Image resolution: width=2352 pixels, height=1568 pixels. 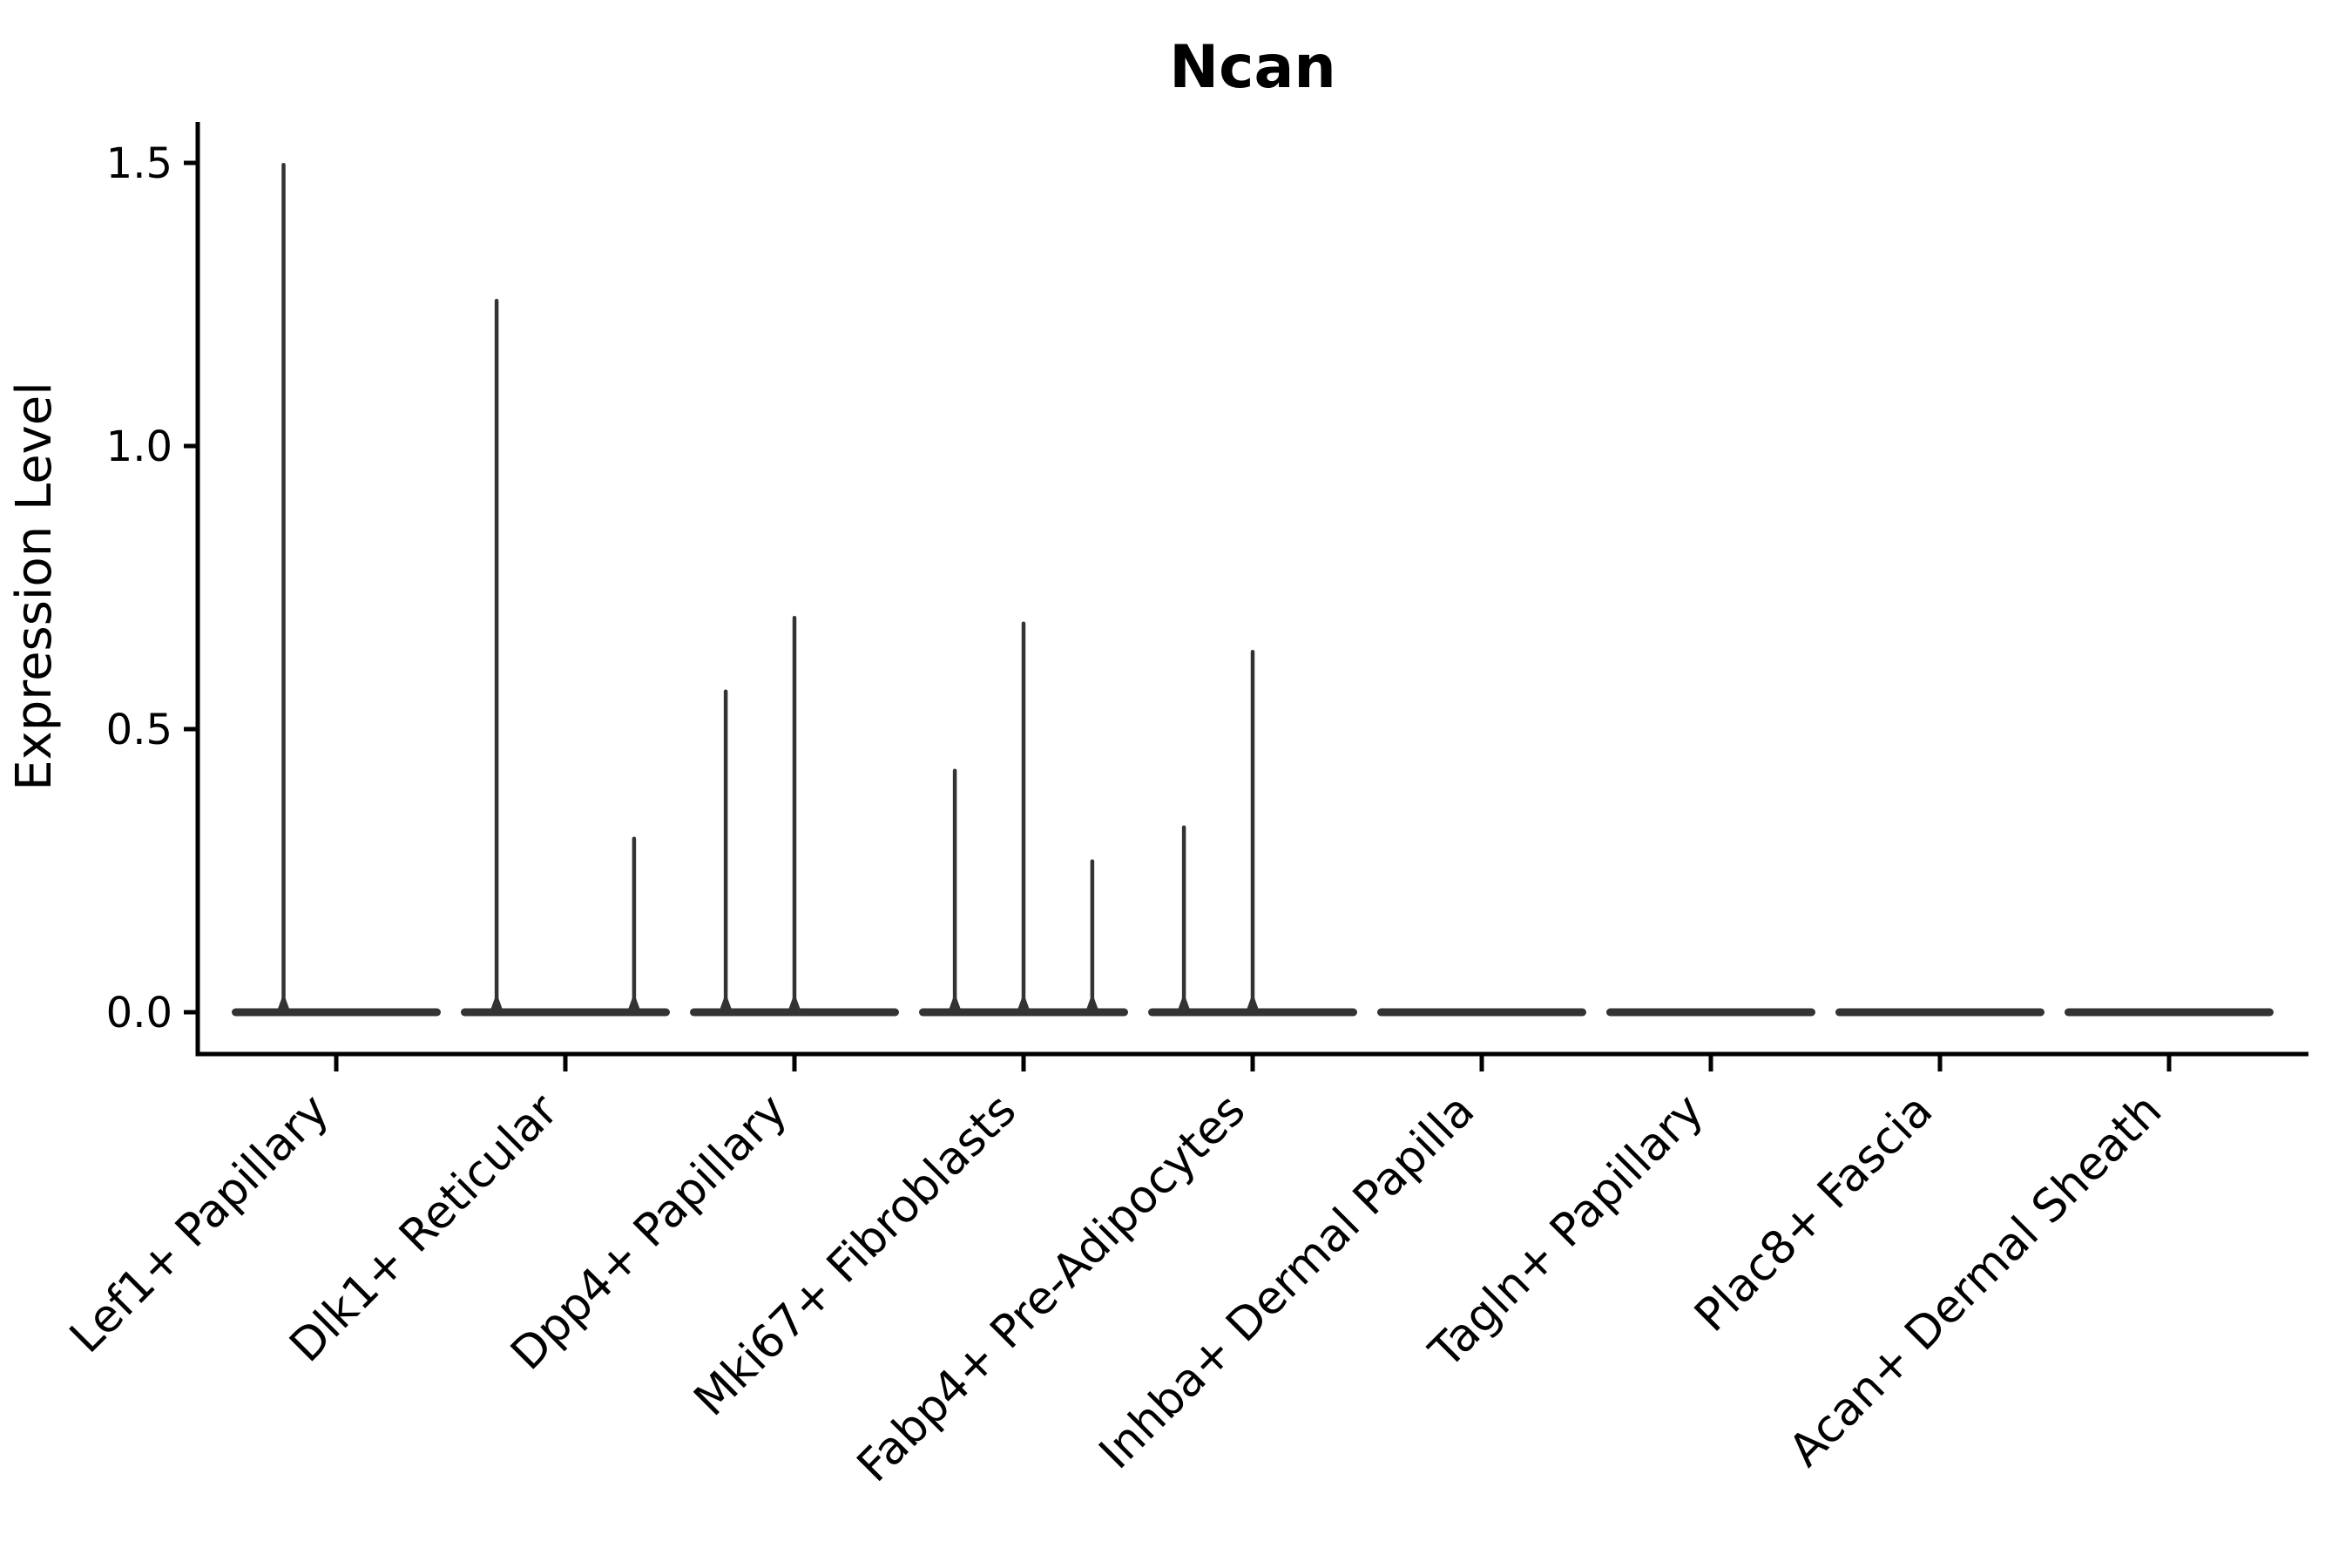 What do you see at coordinates (1814, 1213) in the screenshot?
I see `x-tick-label: Plac8+ Fascia` at bounding box center [1814, 1213].